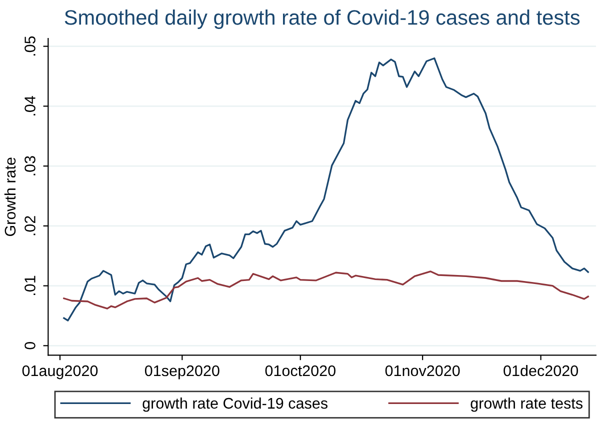 This screenshot has height=428, width=602. Describe the element at coordinates (30, 166) in the screenshot. I see `y-tick-label: .03` at that location.